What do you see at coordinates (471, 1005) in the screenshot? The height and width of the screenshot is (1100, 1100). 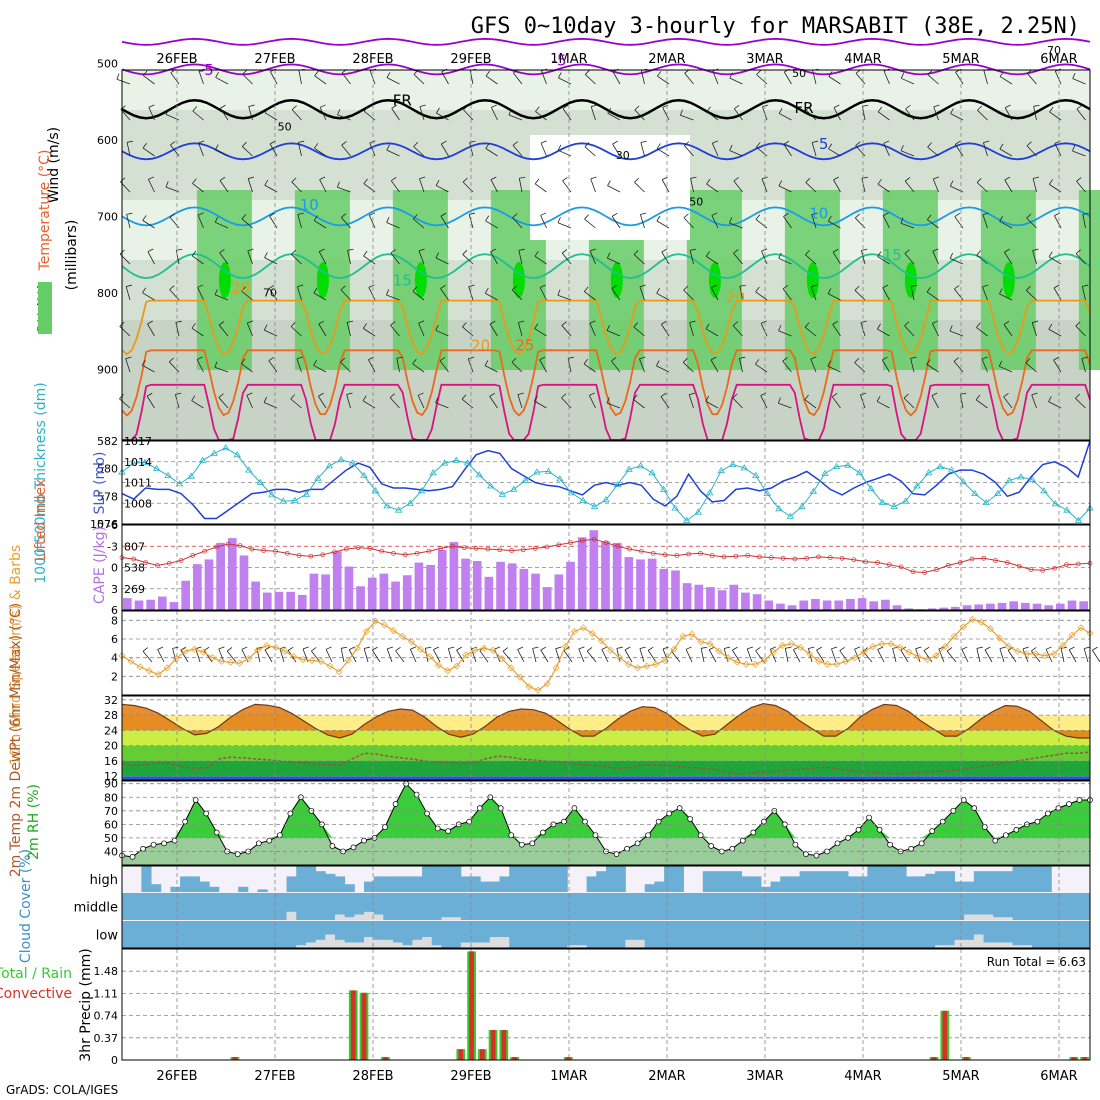 I see `precip-rain-bar` at bounding box center [471, 1005].